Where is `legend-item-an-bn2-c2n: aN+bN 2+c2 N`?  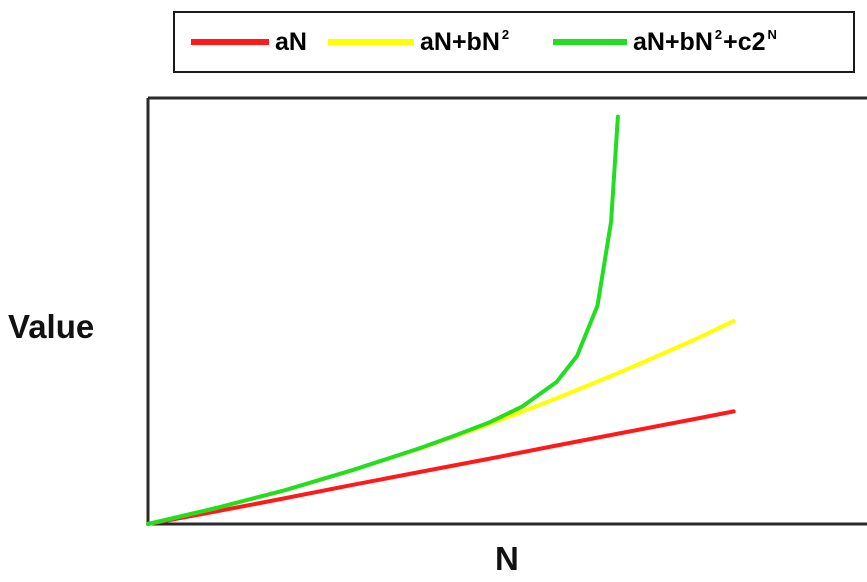
legend-item-an-bn2-c2n: aN+bN 2+c2 N is located at coordinates (665, 42).